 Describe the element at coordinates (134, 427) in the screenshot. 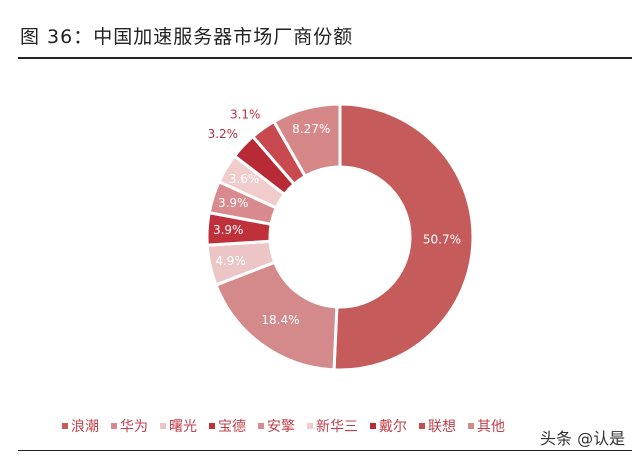

I see `legend-label: 华为` at that location.